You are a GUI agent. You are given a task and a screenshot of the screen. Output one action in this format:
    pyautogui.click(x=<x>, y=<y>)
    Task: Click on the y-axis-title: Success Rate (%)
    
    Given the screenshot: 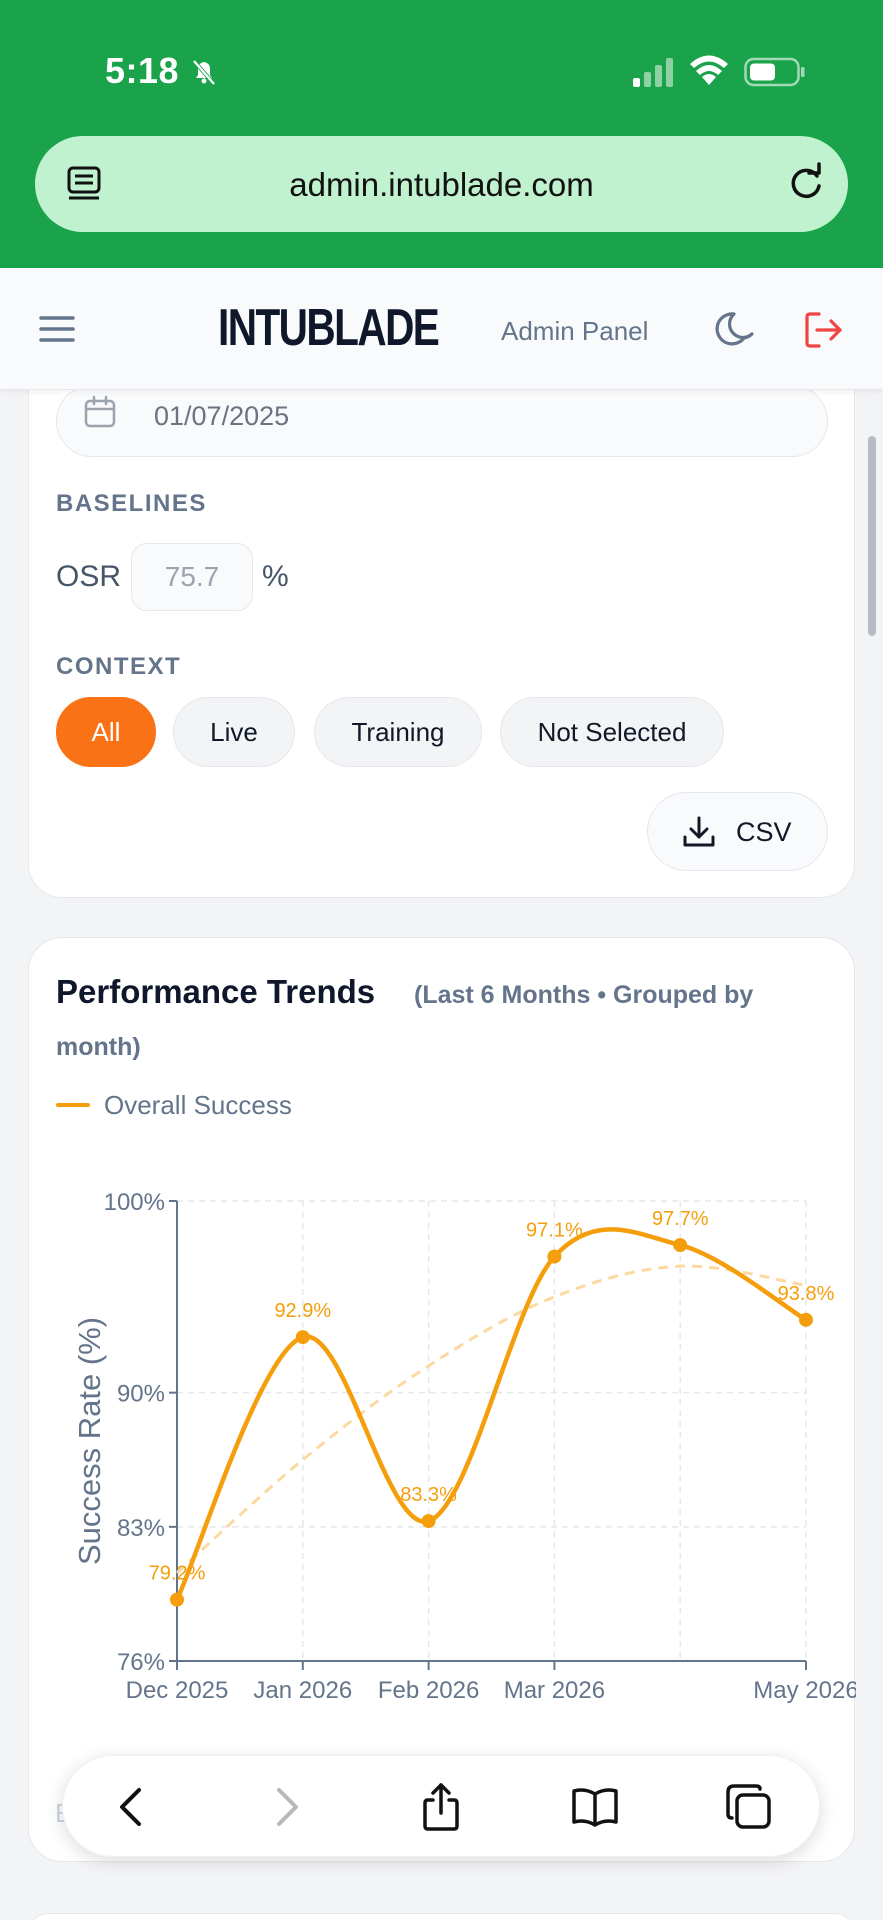 What is the action you would take?
    pyautogui.click(x=89, y=1441)
    